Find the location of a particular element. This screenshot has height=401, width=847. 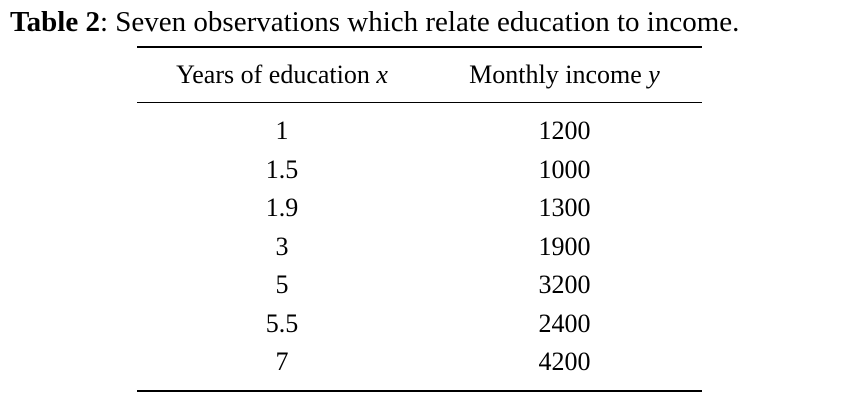

cell-income: 1200 is located at coordinates (564, 131).